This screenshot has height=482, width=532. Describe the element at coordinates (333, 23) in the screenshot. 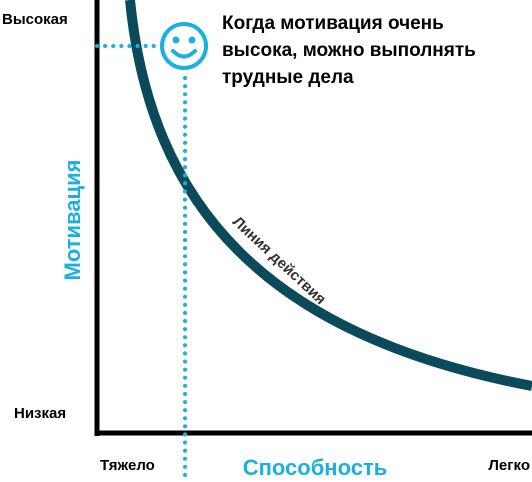

I see `annotation-line: Когда мотивация очень` at that location.